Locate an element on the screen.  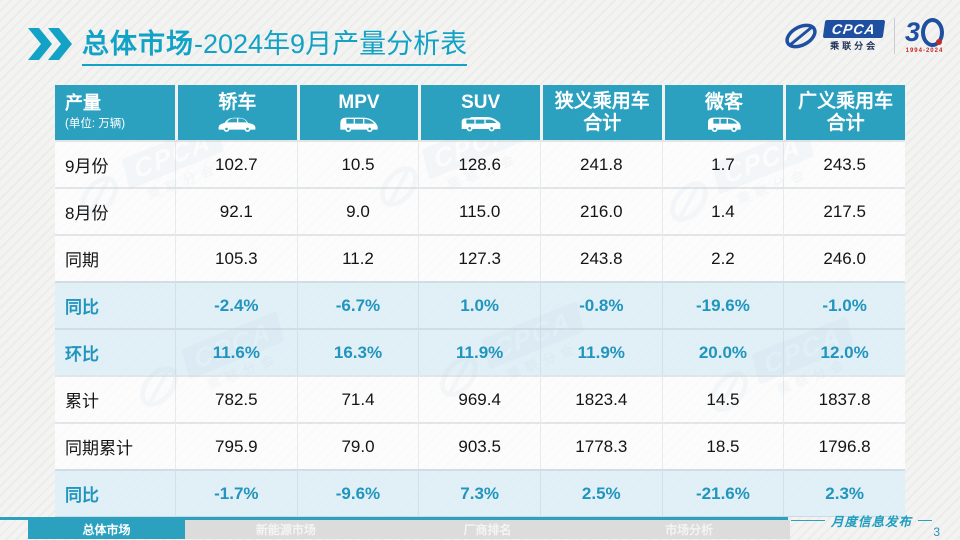
table-row: 8月份 92.1 9.0 115.0 216.0 1.4 217.5 is located at coordinates (480, 210).